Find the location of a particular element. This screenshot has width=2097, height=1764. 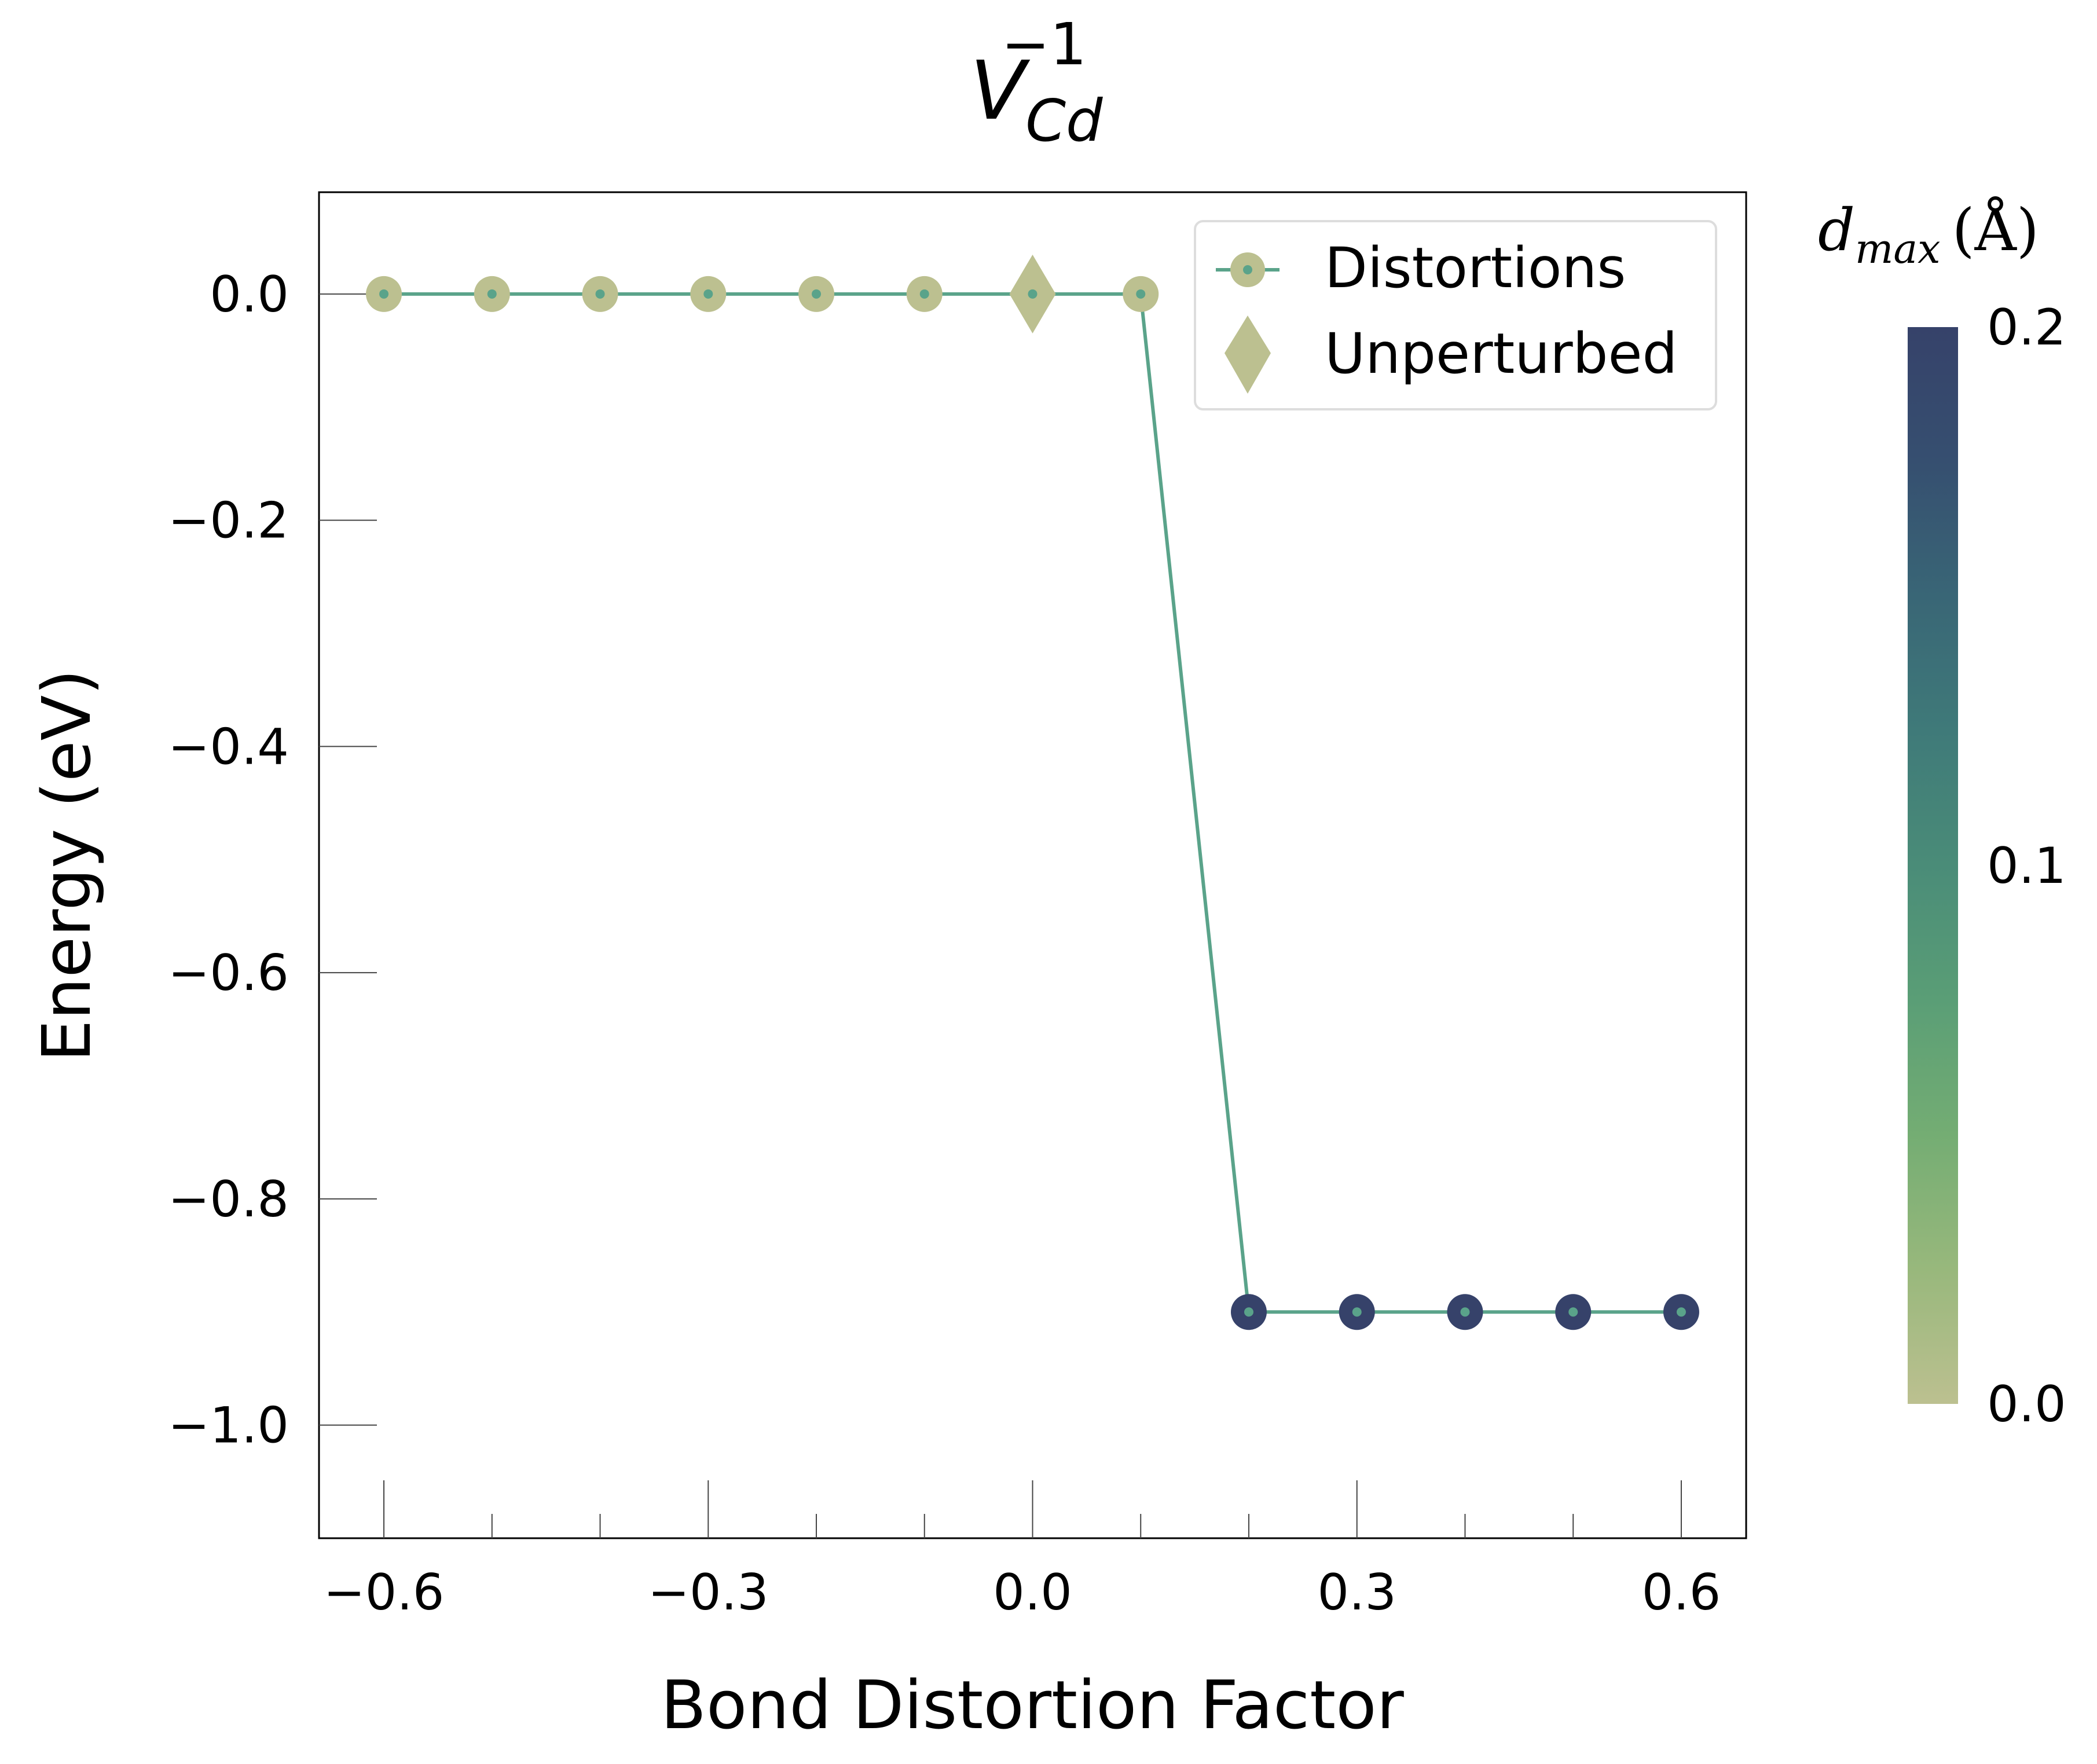

y-tick-labels: 0.0 −0.2 −0.4 −0.6 −0.8 −1.0 is located at coordinates (228, 861).